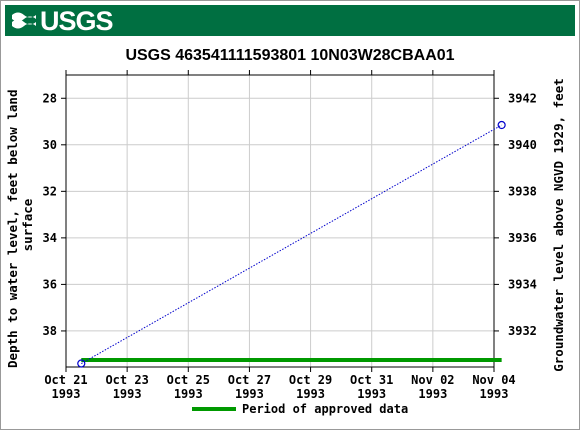 Image resolution: width=580 pixels, height=430 pixels. Describe the element at coordinates (325, 409) in the screenshot. I see `legend-label-approved: Period of approved data` at that location.